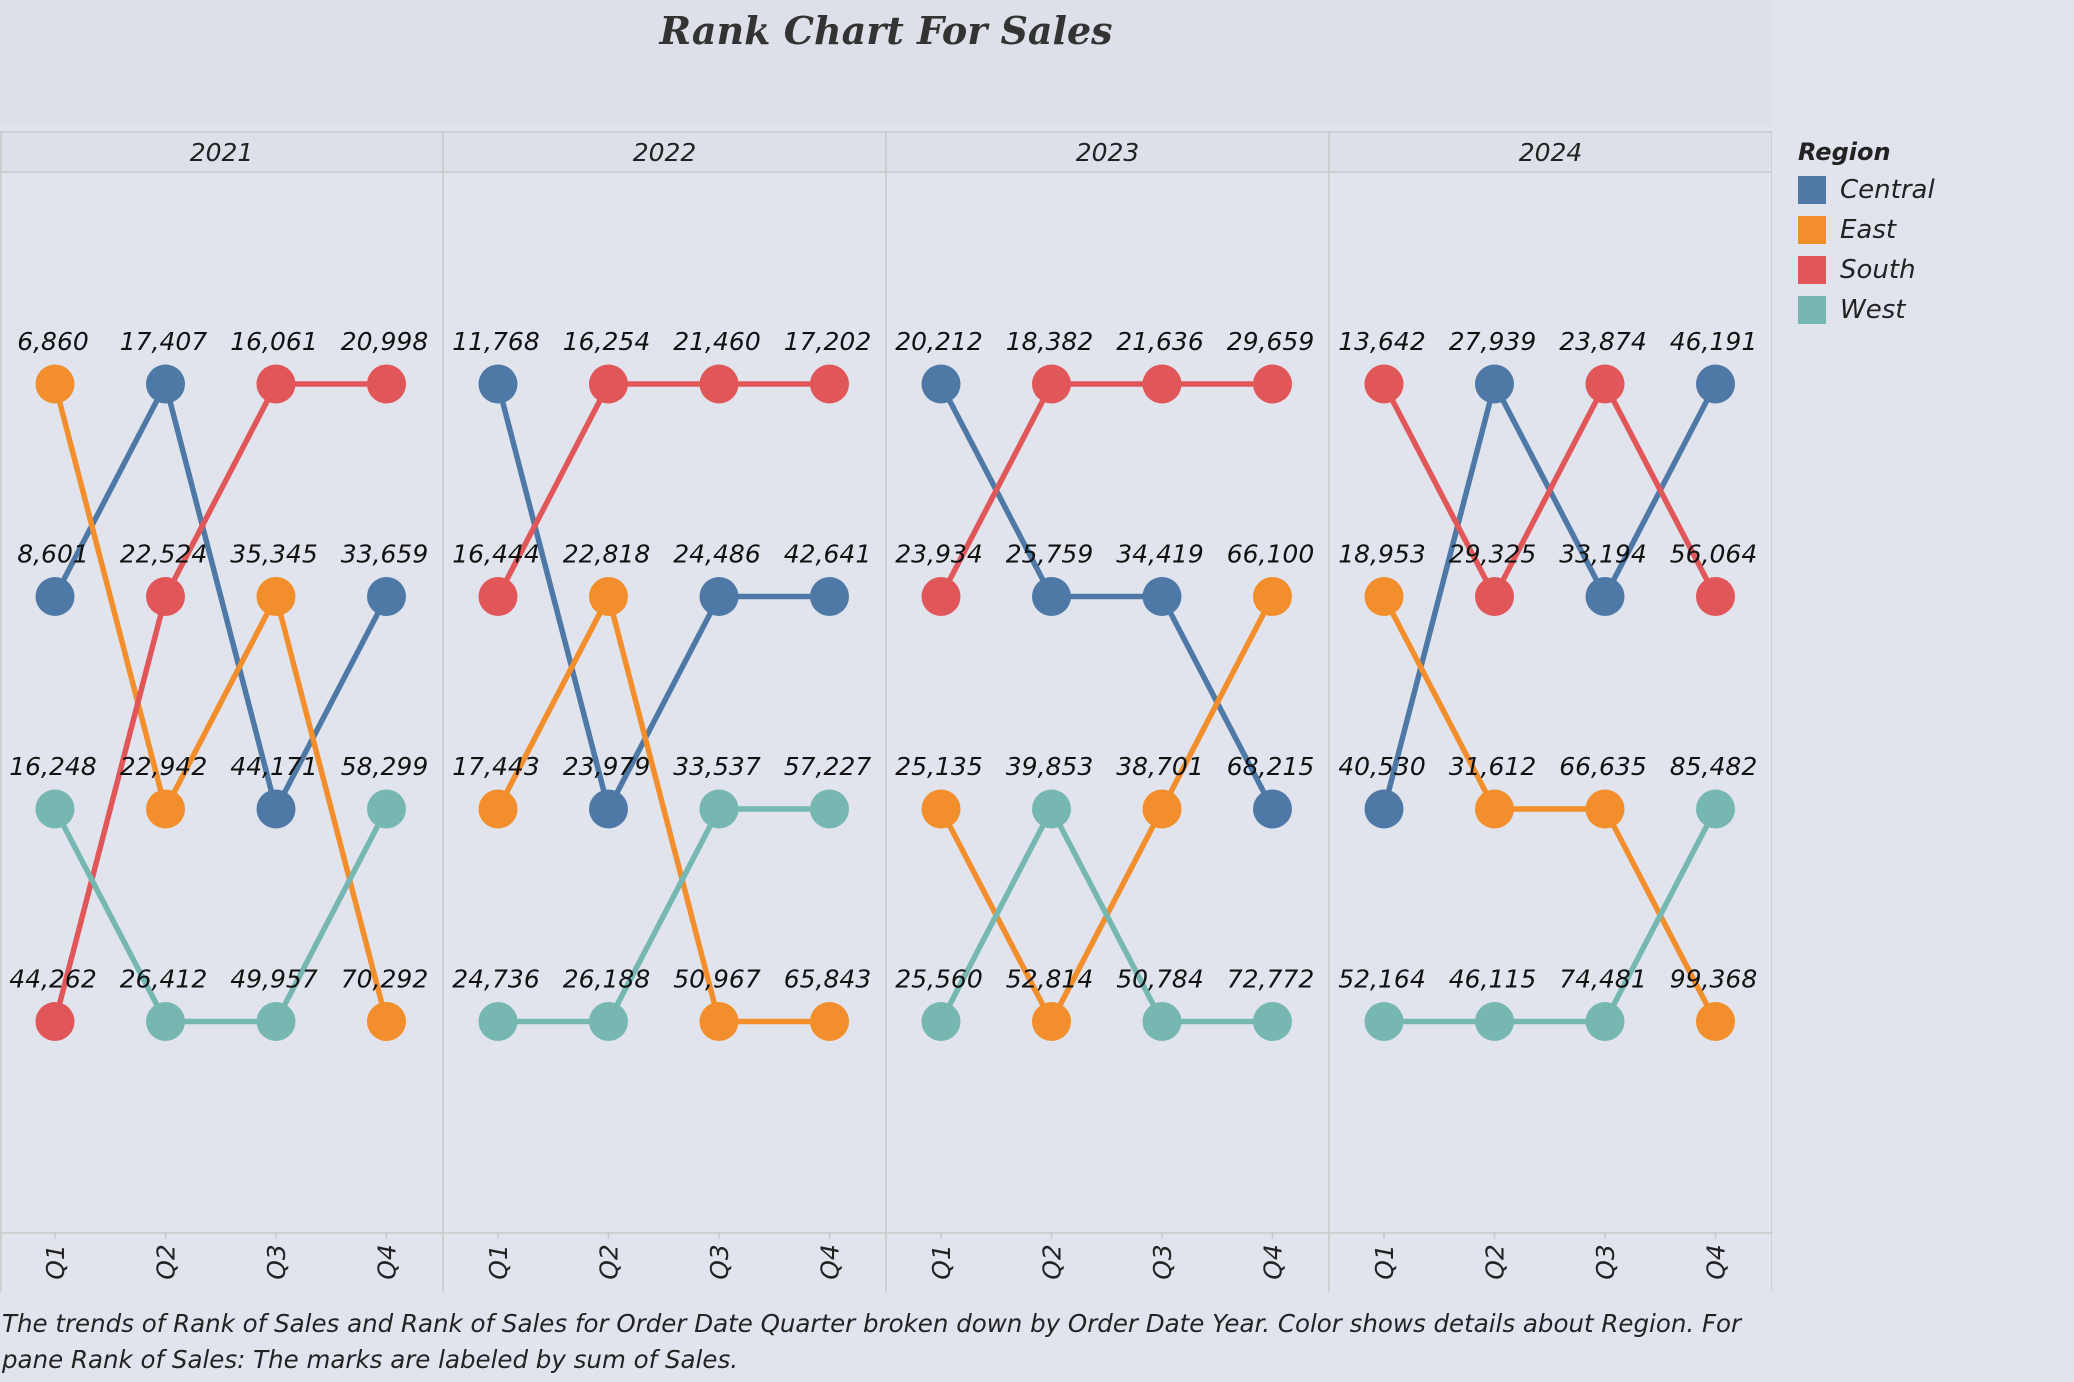  Describe the element at coordinates (827, 979) in the screenshot. I see `sales-label: 65,843` at that location.